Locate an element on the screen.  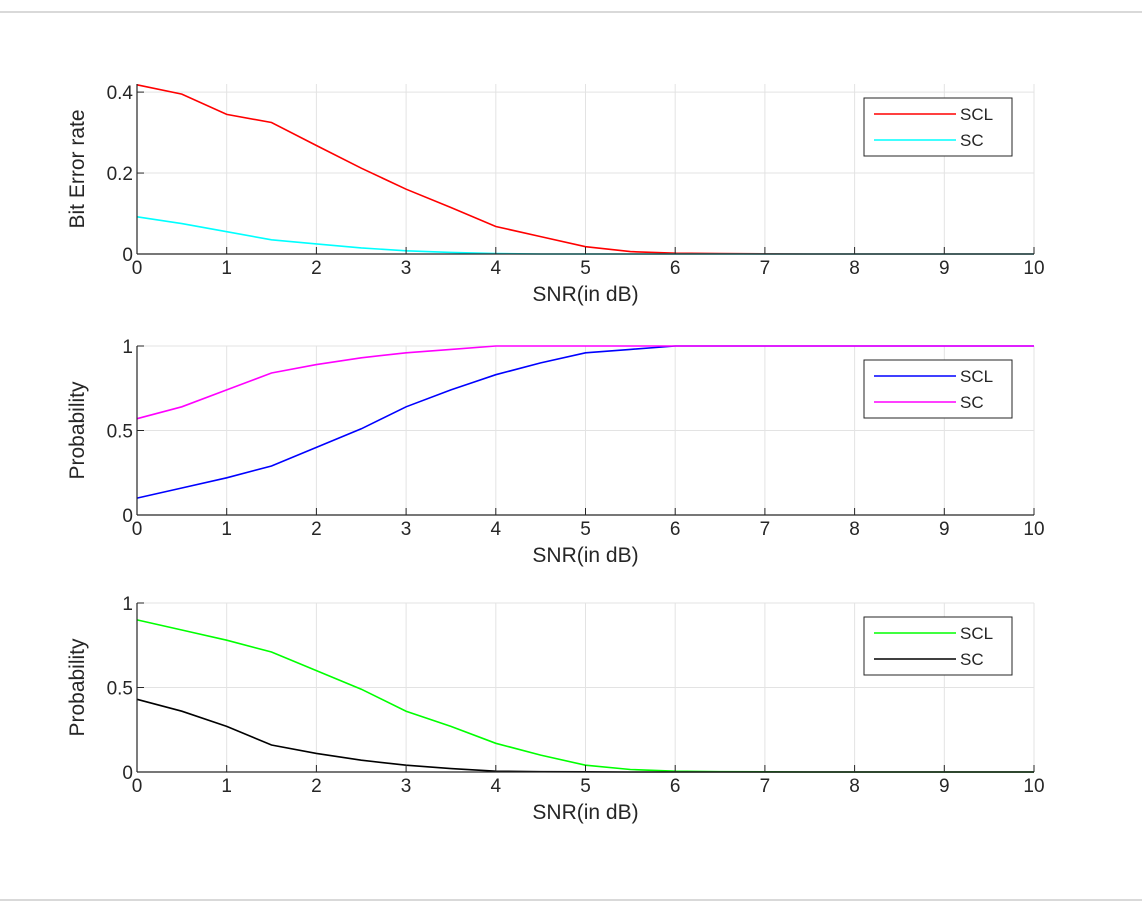
series-line-sc is located at coordinates (585, 382).